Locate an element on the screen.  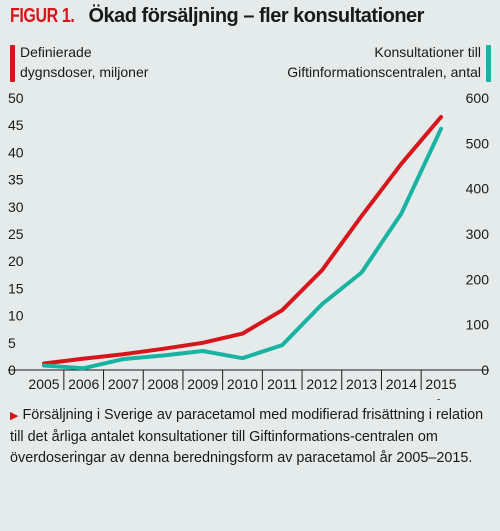
y-right-tick-label: 0 is located at coordinates (485, 370).